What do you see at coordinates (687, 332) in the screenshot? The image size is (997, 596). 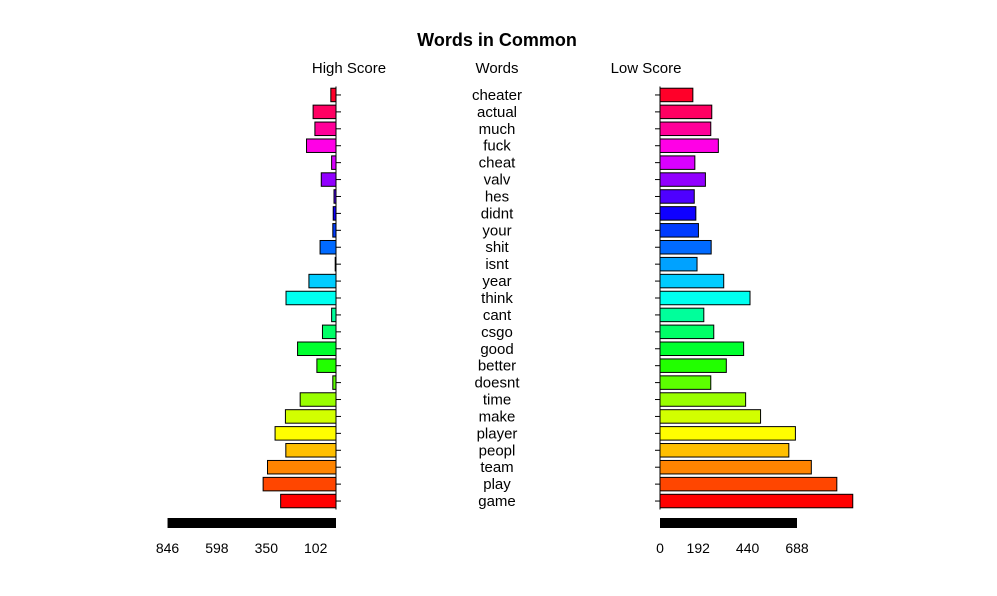 I see `low-score-bar-csgo` at bounding box center [687, 332].